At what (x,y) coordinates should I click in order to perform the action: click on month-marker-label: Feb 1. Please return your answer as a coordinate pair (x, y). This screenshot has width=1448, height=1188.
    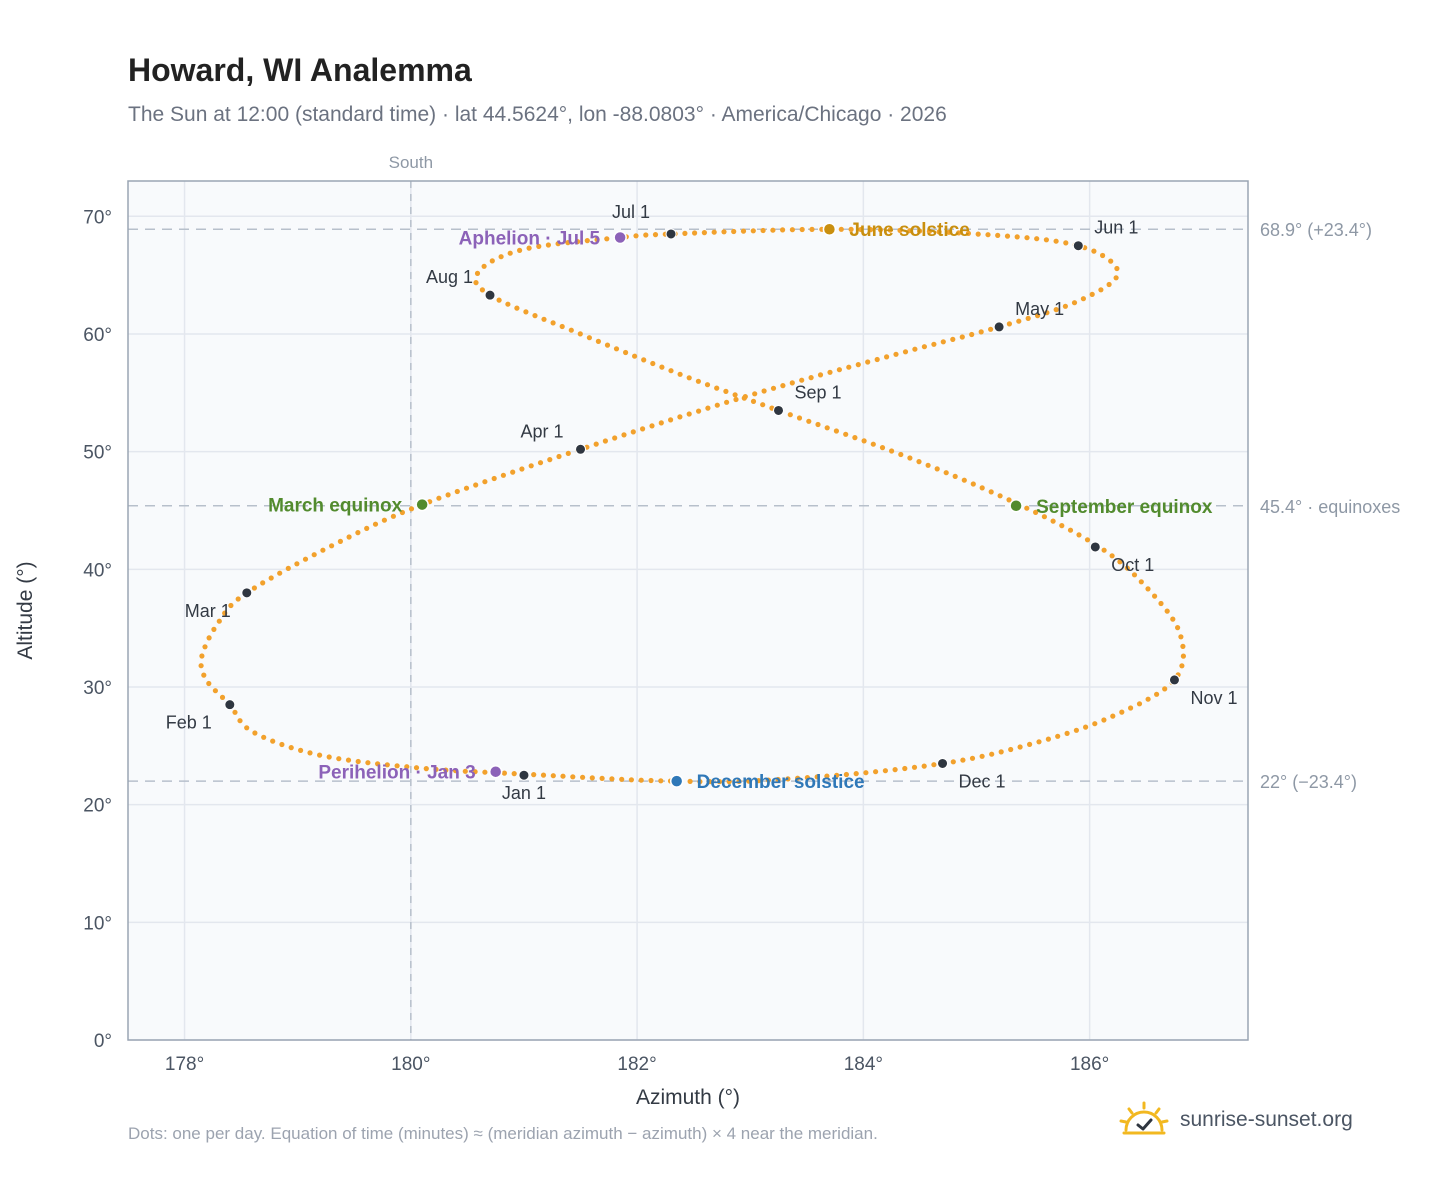
    Looking at the image, I should click on (189, 723).